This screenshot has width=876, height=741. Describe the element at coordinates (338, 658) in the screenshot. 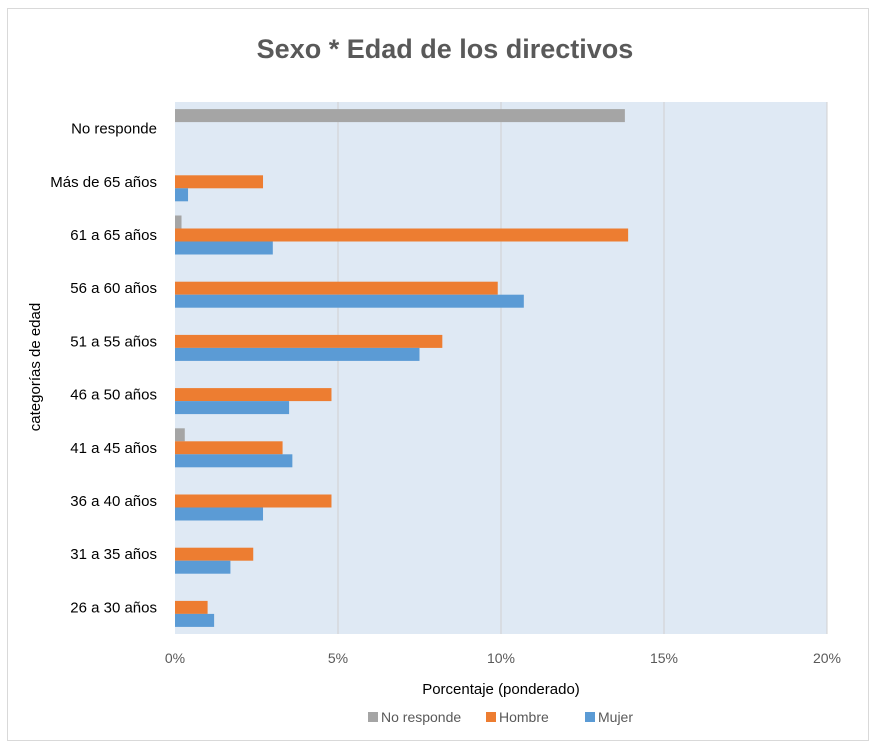

I see `x-tick-label: 5%` at that location.